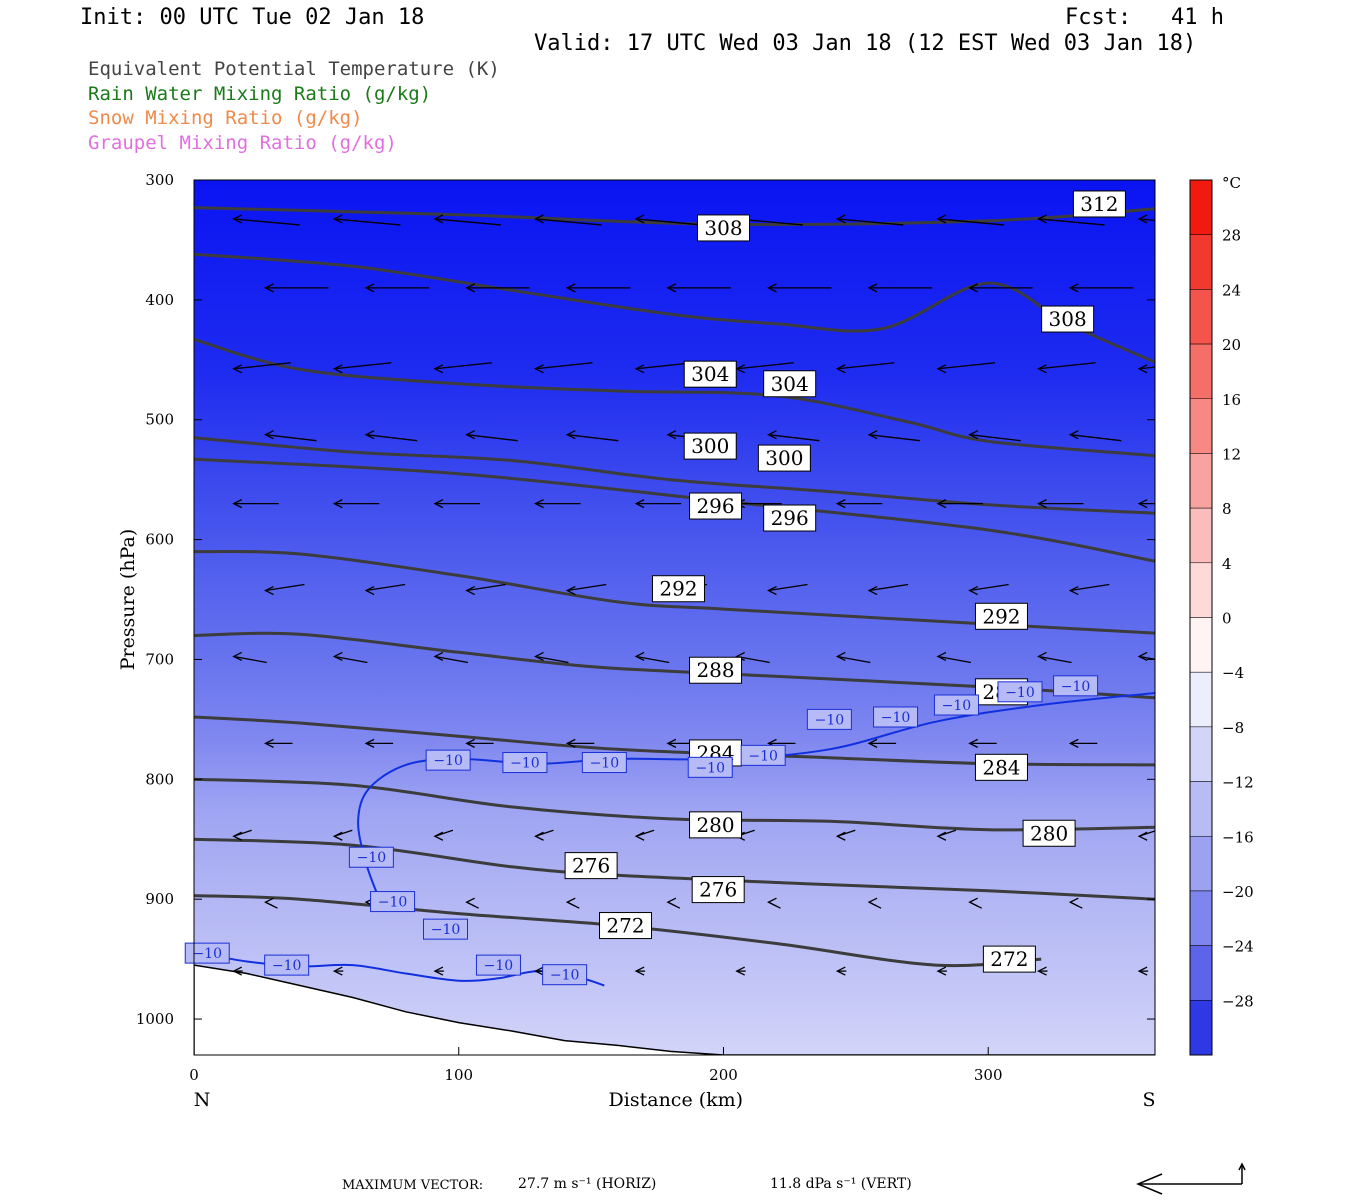 The width and height of the screenshot is (1350, 1200). What do you see at coordinates (1099, 204) in the screenshot?
I see `theta-e-label: 312` at bounding box center [1099, 204].